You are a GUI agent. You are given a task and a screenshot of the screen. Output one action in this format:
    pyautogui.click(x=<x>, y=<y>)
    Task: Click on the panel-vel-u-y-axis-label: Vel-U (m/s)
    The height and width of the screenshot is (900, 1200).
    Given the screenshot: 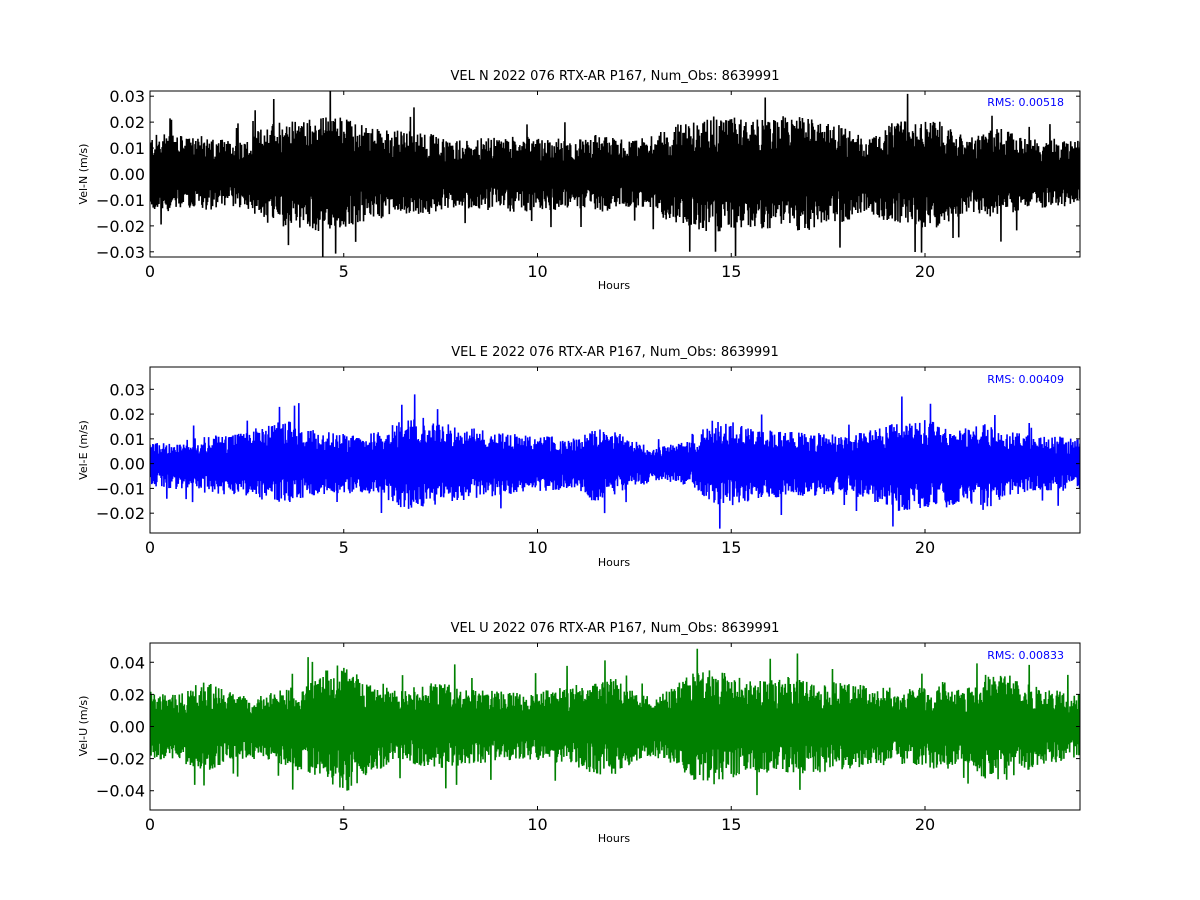 What is the action you would take?
    pyautogui.click(x=83, y=726)
    